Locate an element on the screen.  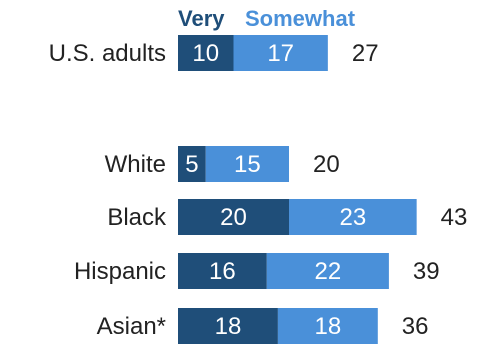
legend-very: Very is located at coordinates (201, 18).